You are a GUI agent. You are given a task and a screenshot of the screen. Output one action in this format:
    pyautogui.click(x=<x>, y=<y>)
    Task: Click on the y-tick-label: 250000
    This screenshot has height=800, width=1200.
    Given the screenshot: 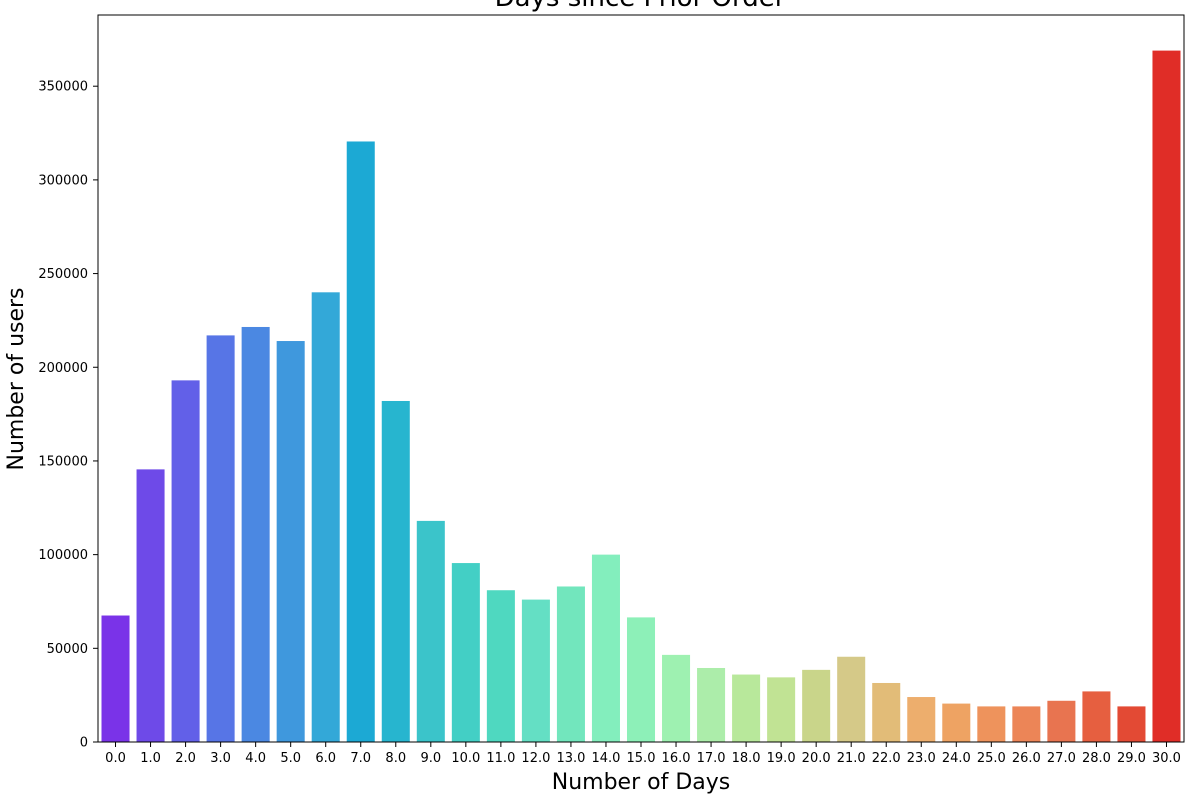 What is the action you would take?
    pyautogui.click(x=63, y=274)
    